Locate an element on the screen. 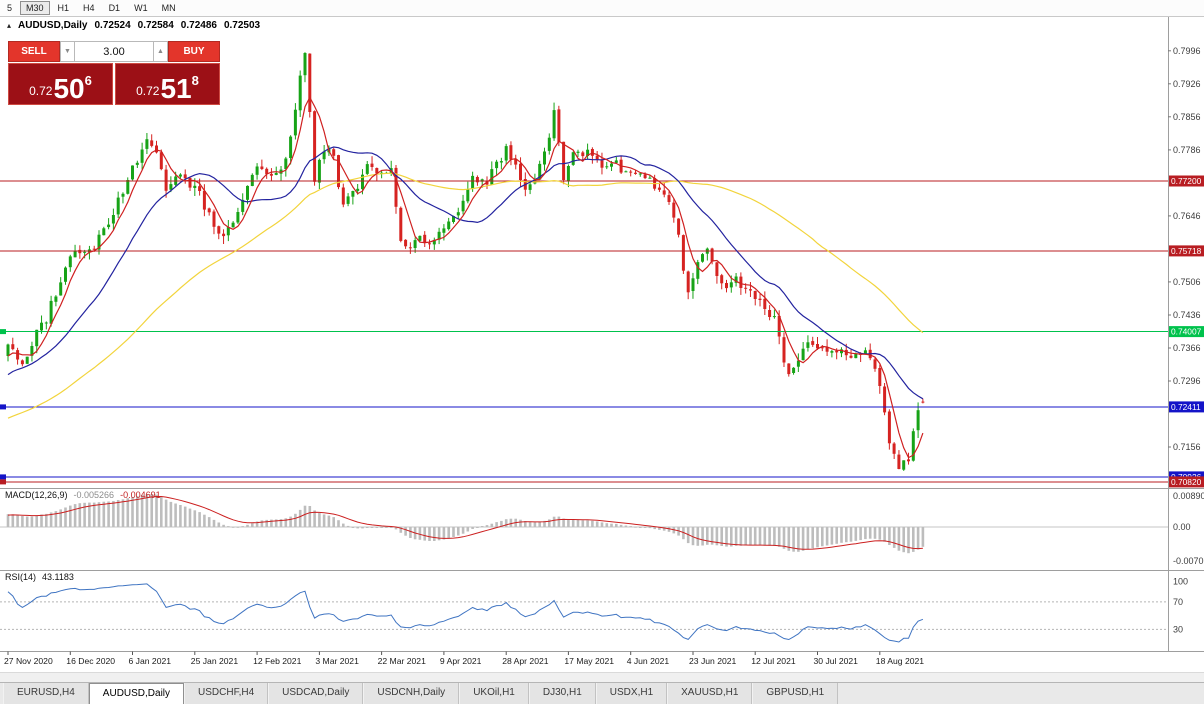 The height and width of the screenshot is (704, 1204). buy-price-display: 0.72 51 8 is located at coordinates (167, 84).